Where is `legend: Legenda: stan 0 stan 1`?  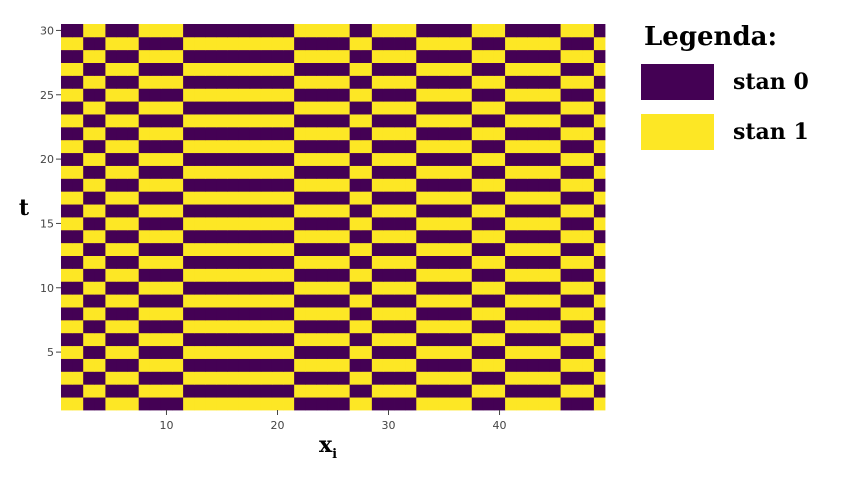 legend: Legenda: stan 0 stan 1 is located at coordinates (741, 93).